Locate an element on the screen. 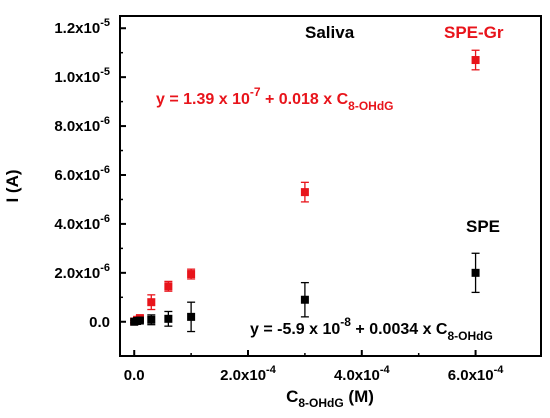 The width and height of the screenshot is (550, 418). x-axis-title-unit: (M) is located at coordinates (359, 396).